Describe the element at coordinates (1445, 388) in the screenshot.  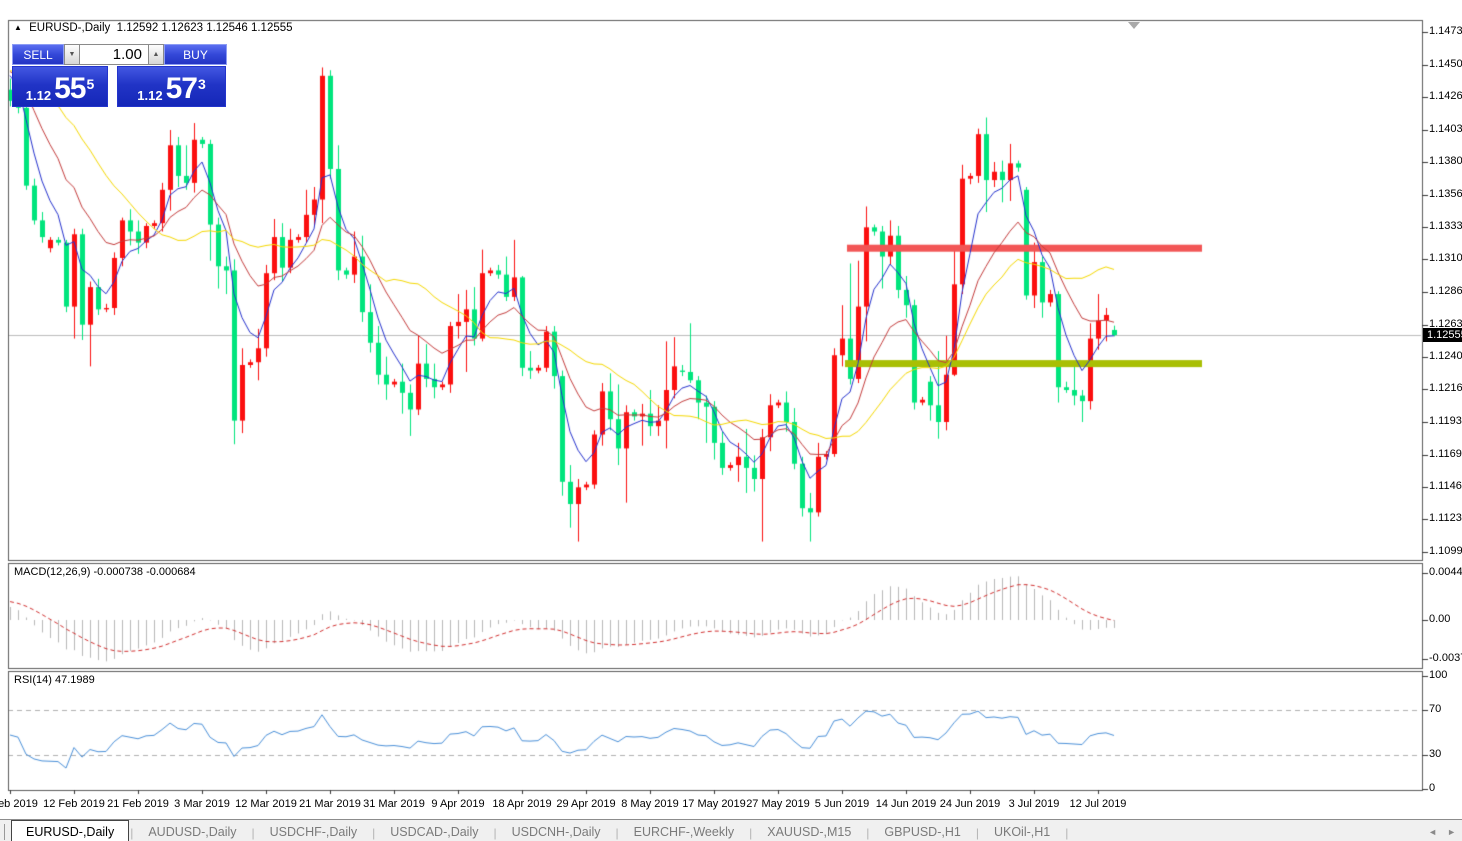
I see `price-axis-tick: 1.12165` at that location.